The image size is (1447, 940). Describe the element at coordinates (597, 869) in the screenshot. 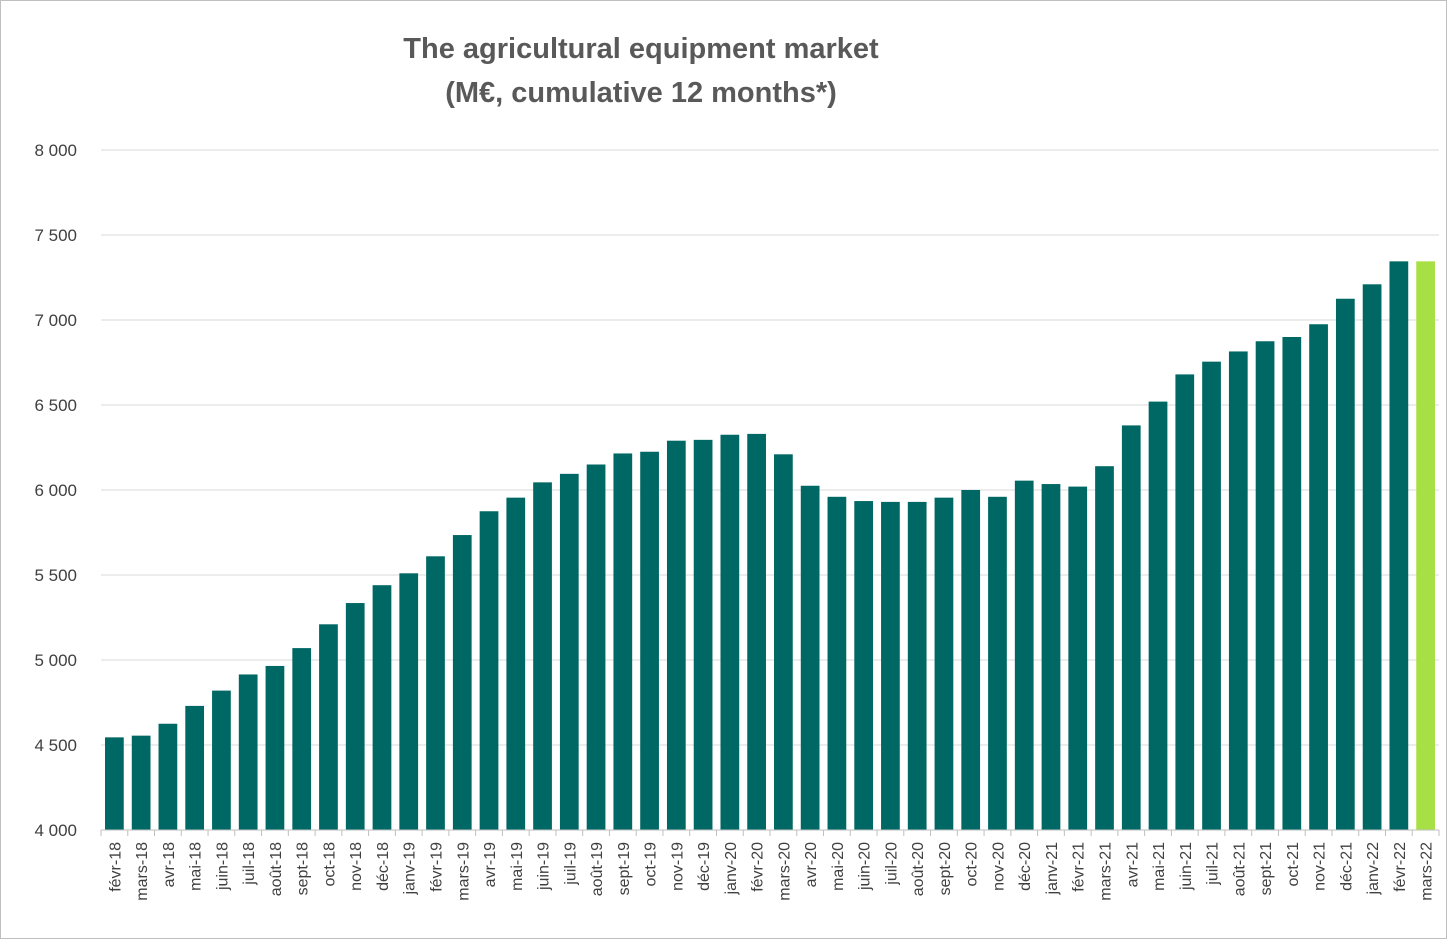

I see `x-tick-label: août-19` at that location.